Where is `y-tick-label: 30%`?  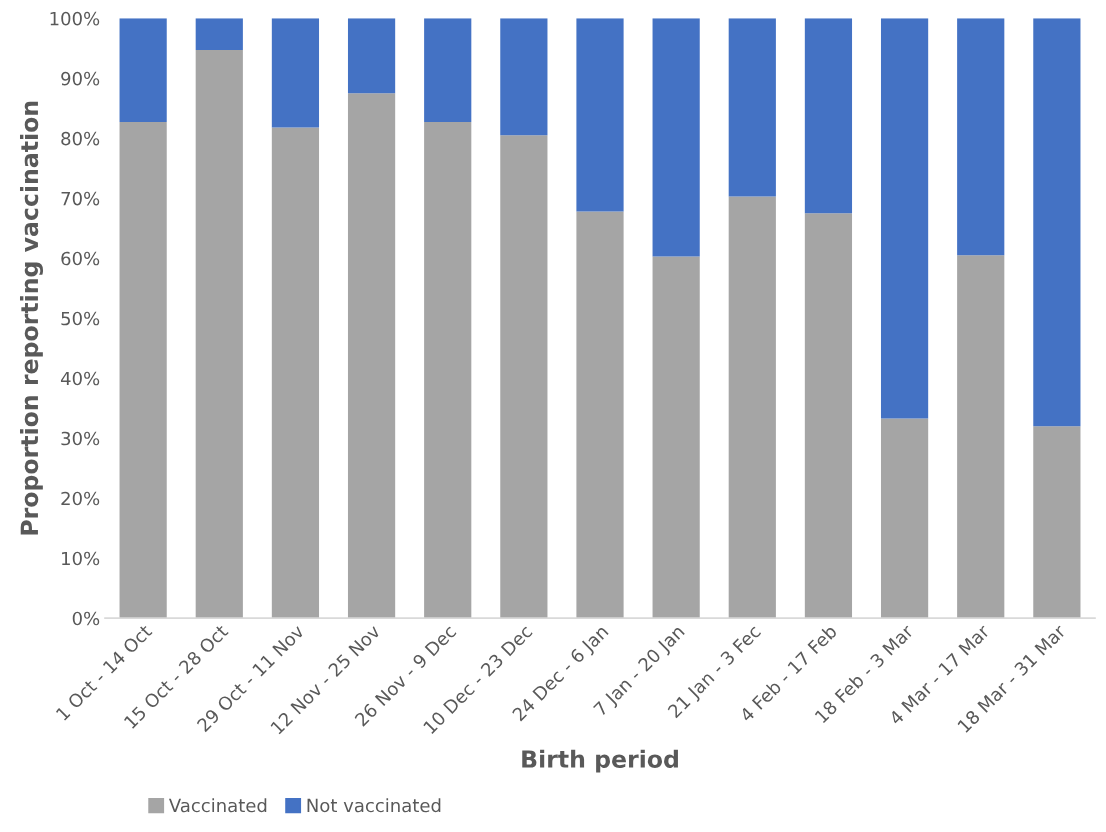 y-tick-label: 30% is located at coordinates (80, 438).